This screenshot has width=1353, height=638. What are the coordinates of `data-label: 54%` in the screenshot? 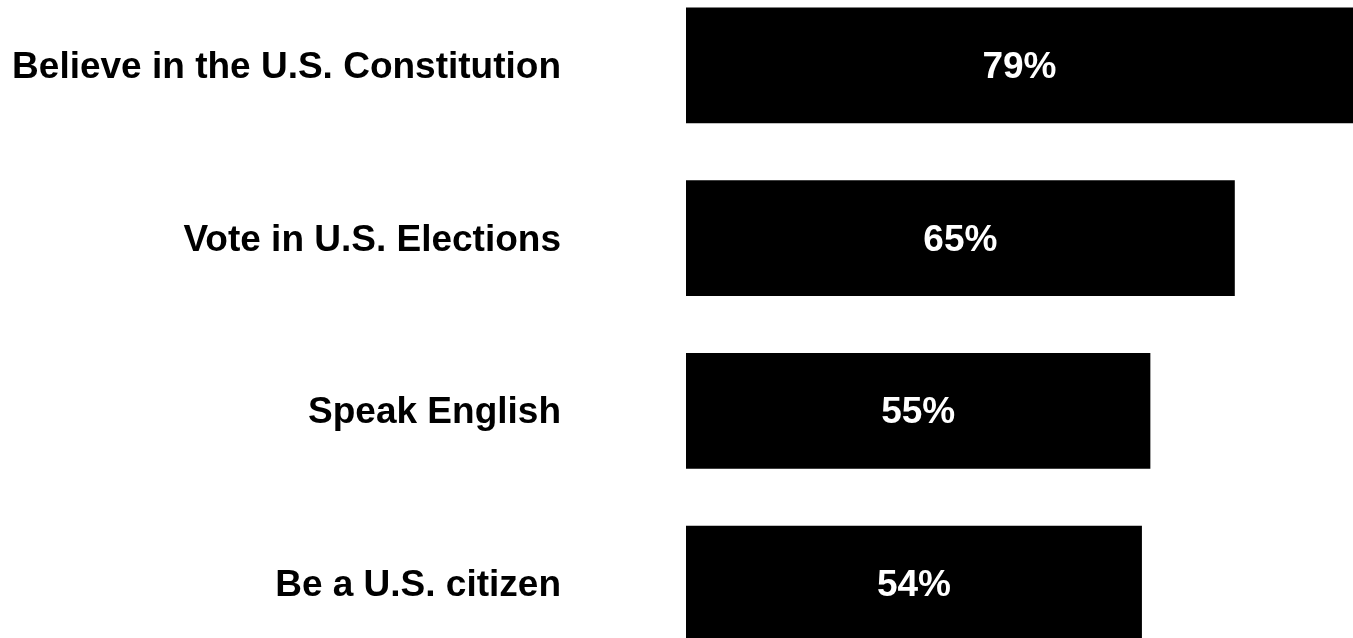 It's located at (913, 584).